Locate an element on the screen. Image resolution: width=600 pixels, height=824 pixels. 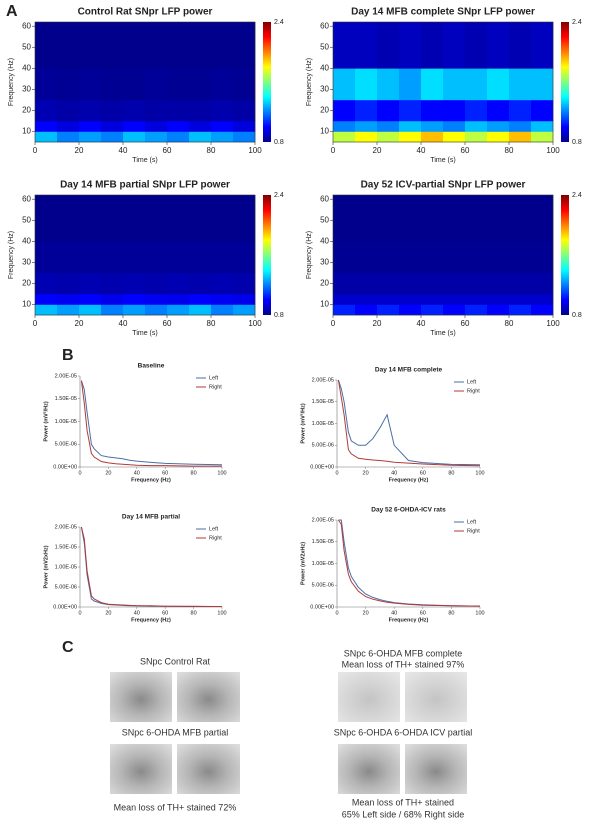
panel-label: B is located at coordinates (68, 355).